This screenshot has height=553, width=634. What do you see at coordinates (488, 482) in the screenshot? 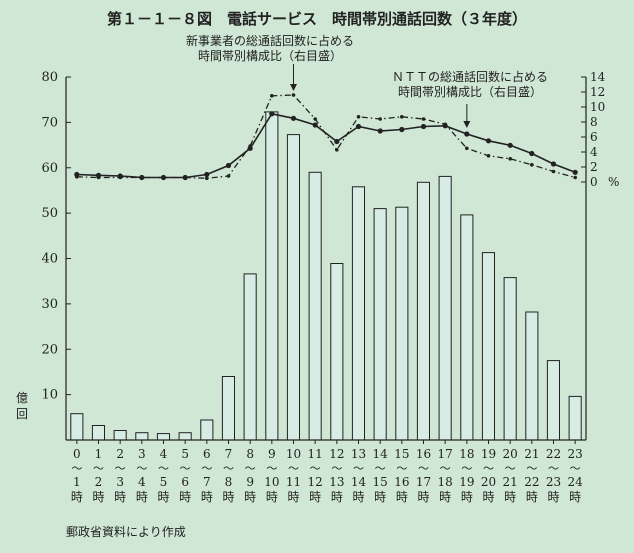
I see `x-label-end-19: 20` at bounding box center [488, 482].